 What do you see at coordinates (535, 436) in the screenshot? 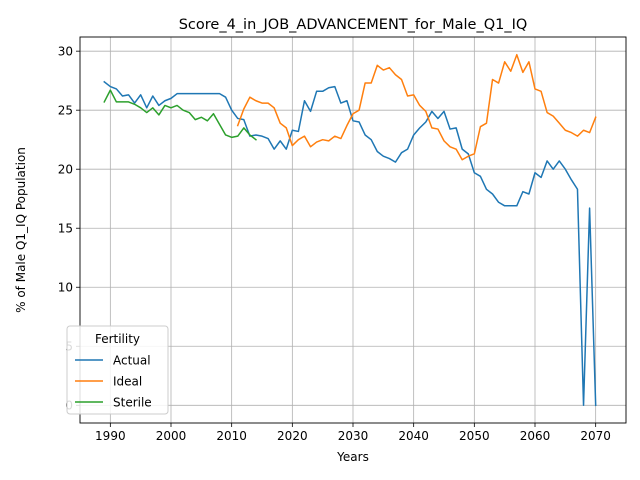
I see `x-tick-label: 2060` at bounding box center [535, 436].